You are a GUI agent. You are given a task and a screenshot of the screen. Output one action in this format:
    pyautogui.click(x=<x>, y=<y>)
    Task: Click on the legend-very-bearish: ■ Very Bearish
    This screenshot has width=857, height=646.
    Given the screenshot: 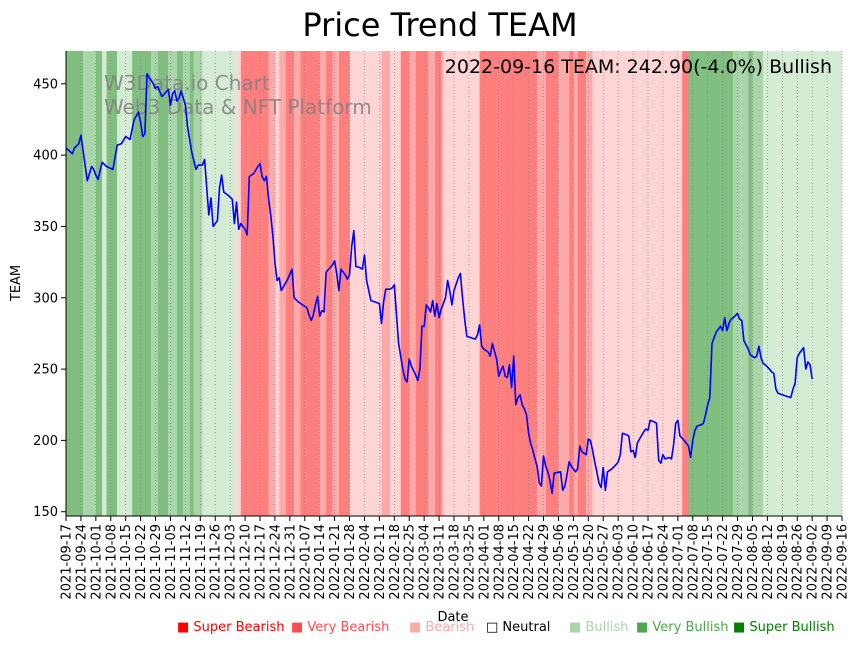 What is the action you would take?
    pyautogui.click(x=340, y=627)
    